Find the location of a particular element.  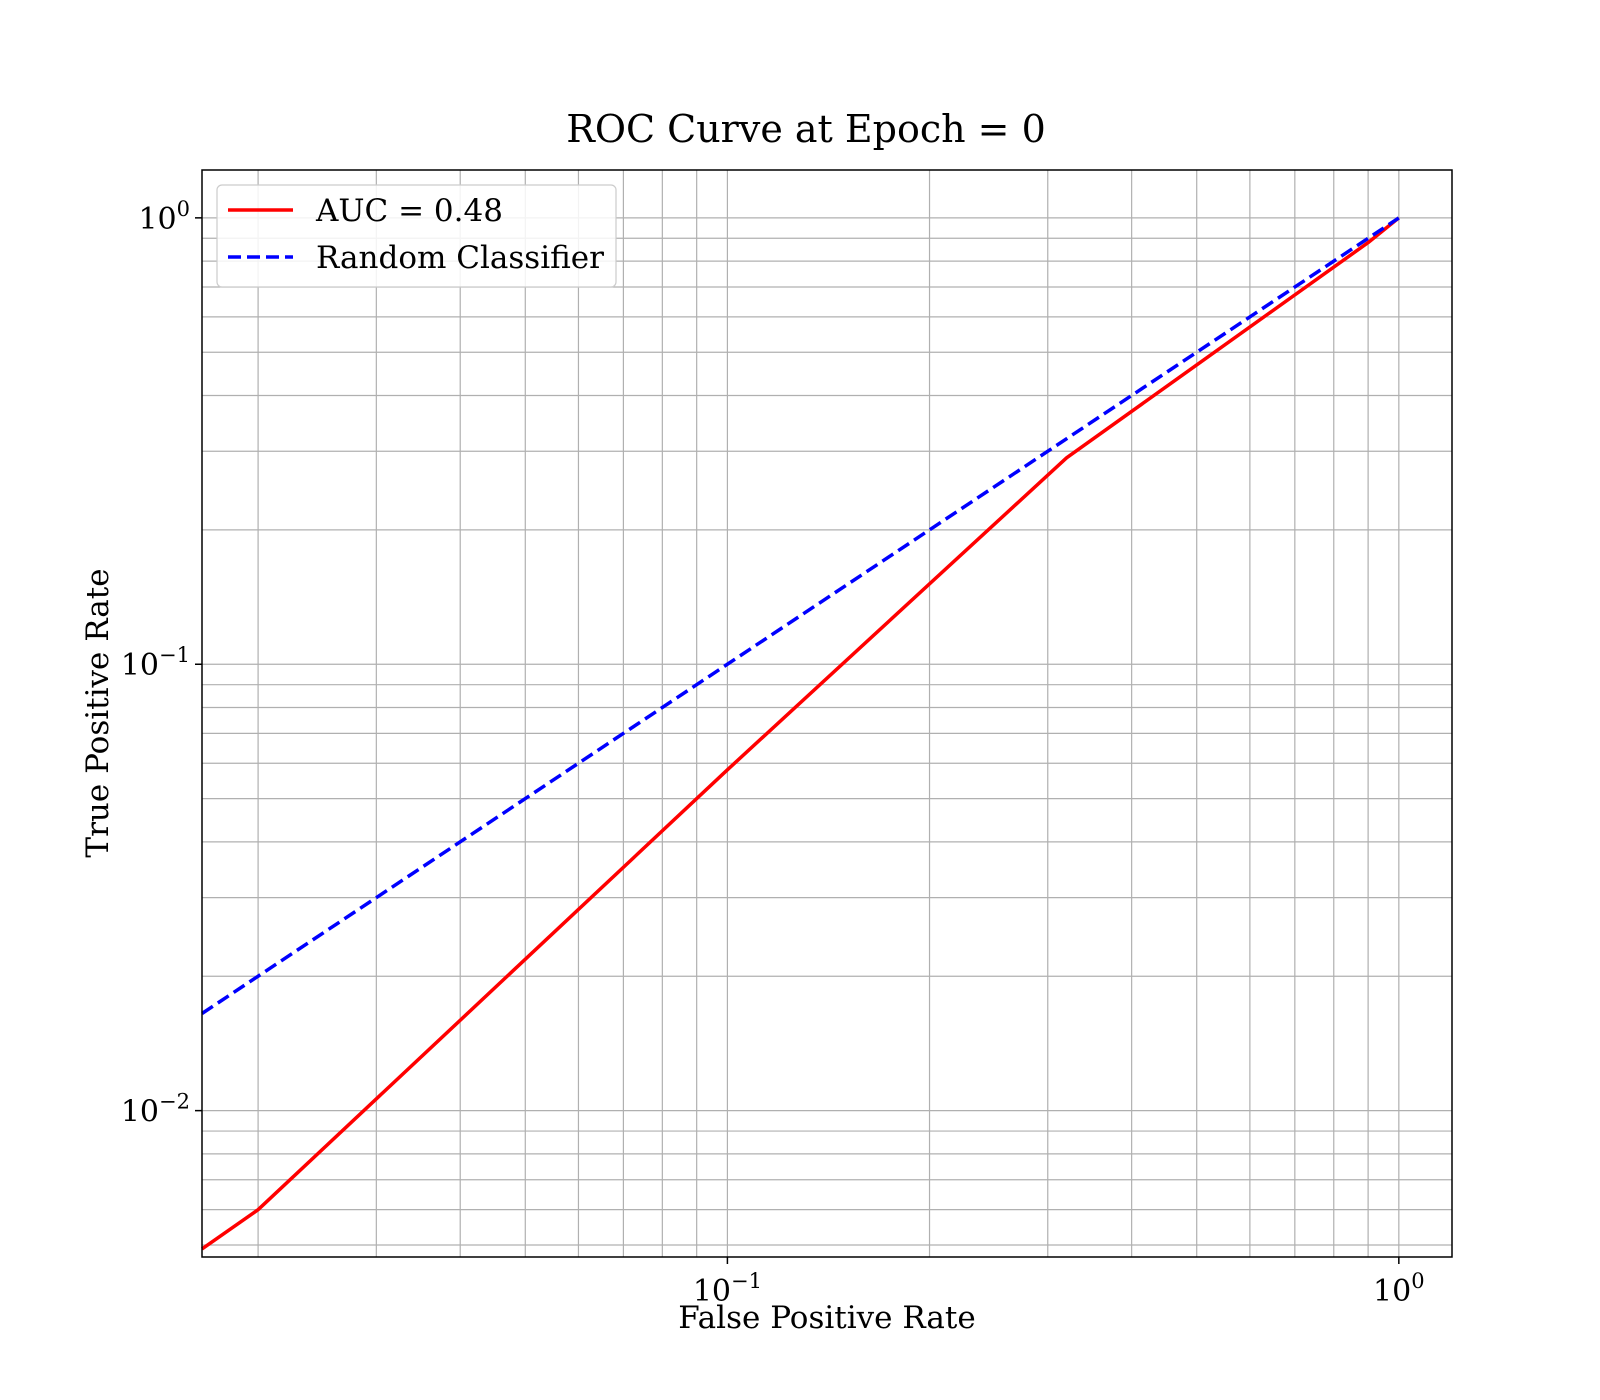

legend-box is located at coordinates (416, 236).